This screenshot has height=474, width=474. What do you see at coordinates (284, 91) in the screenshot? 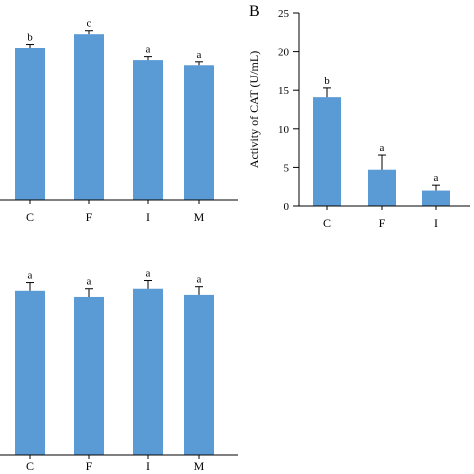
I see `y-tick-label: 15` at bounding box center [284, 91].